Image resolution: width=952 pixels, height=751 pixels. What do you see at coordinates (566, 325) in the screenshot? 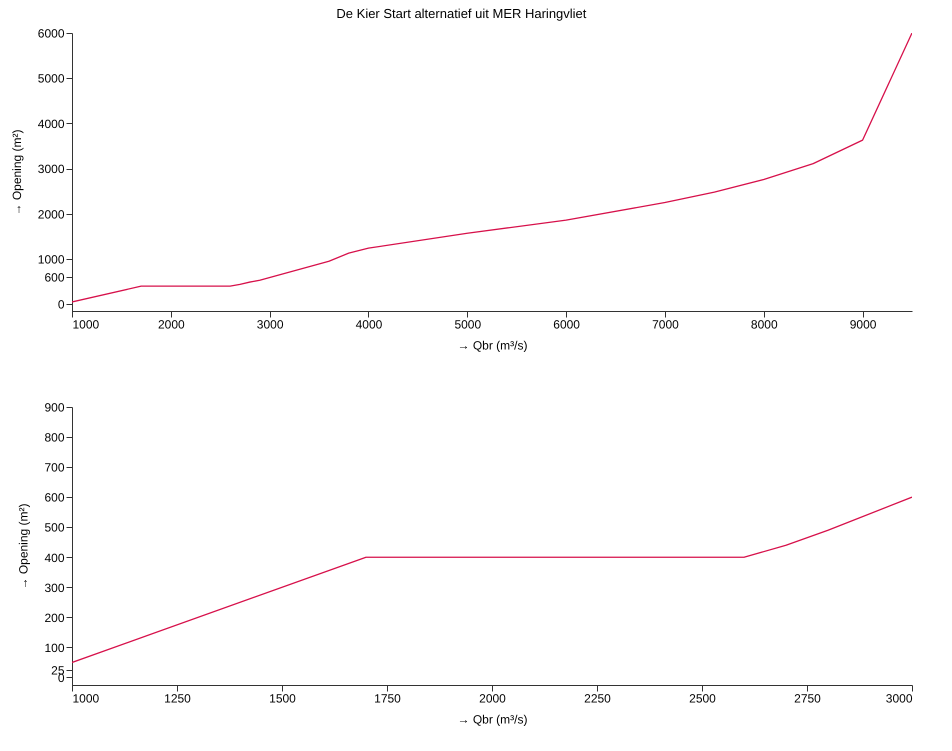
I see `x-tick-label: 6000` at bounding box center [566, 325].